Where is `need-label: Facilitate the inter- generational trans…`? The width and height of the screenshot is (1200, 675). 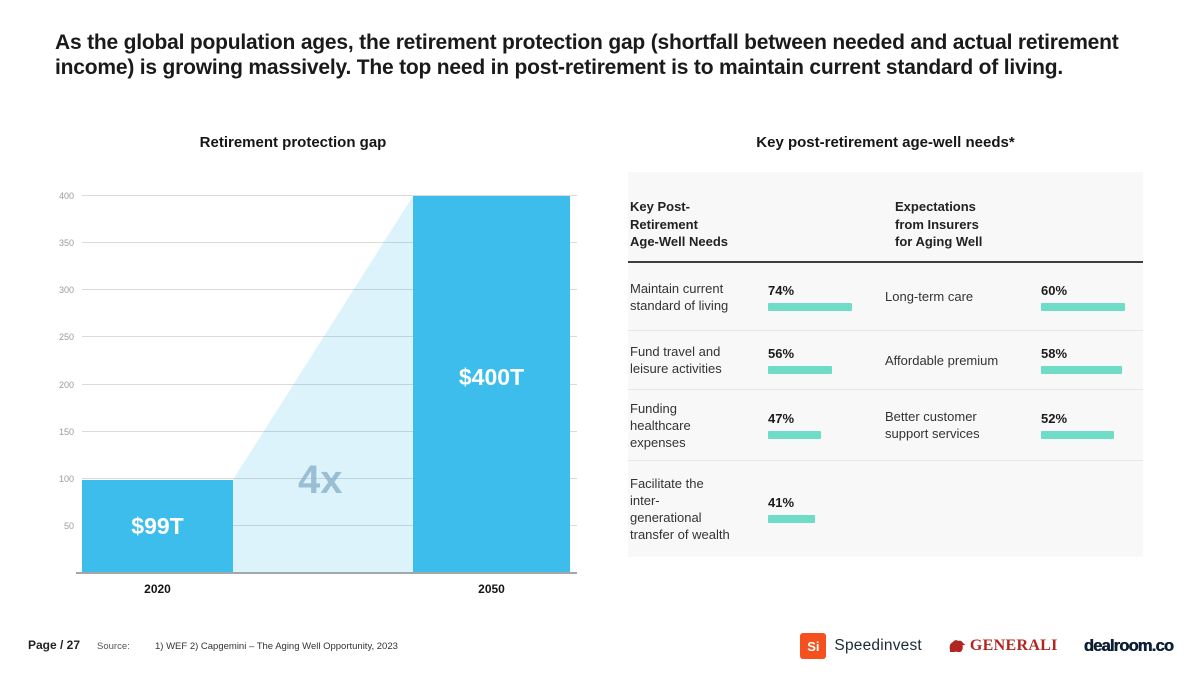
need-label: Facilitate the inter- generational trans… is located at coordinates (680, 509).